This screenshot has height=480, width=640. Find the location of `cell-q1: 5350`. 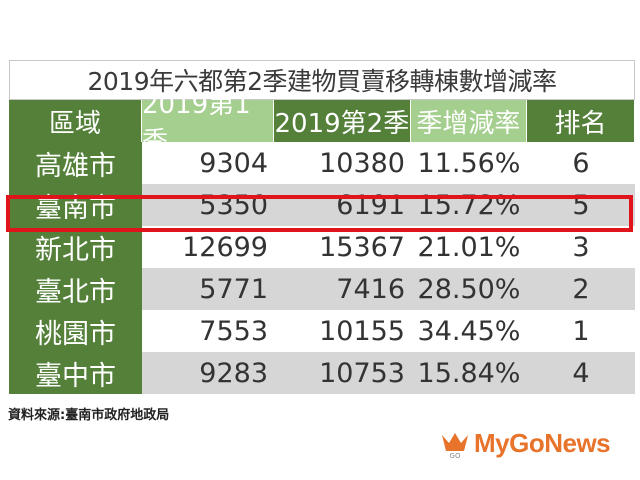

cell-q1: 5350 is located at coordinates (208, 205).